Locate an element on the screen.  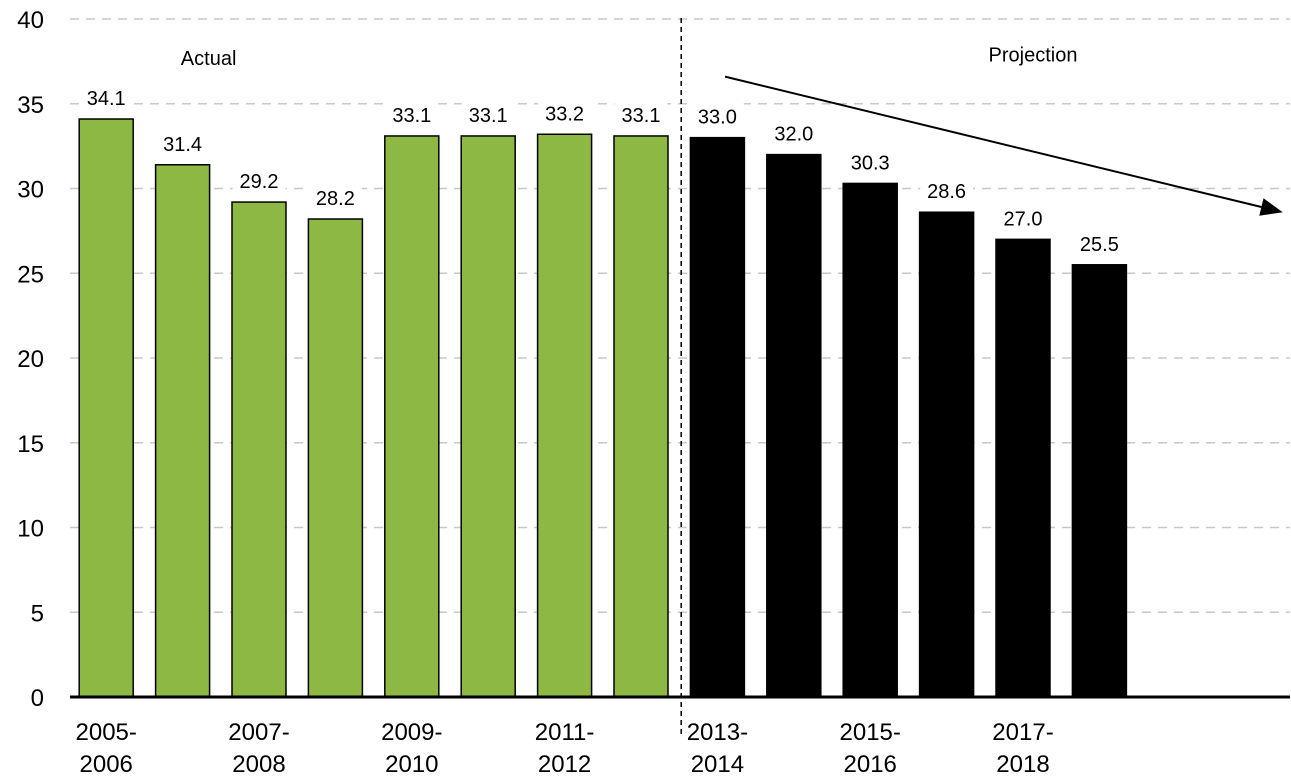
y-tick-label-0: 0 is located at coordinates (37, 698).